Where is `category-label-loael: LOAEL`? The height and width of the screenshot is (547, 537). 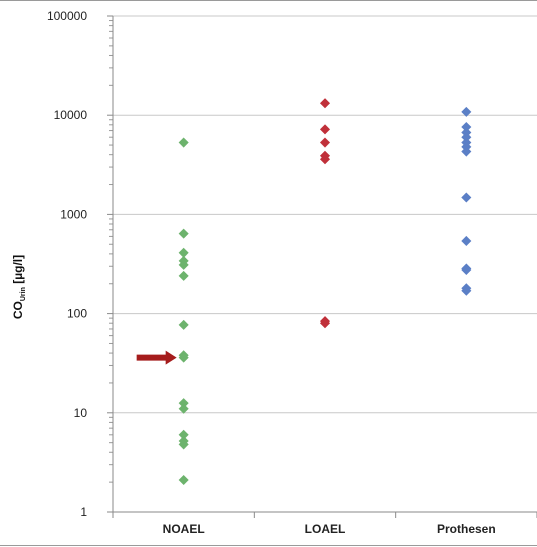
category-label-loael: LOAEL is located at coordinates (325, 529).